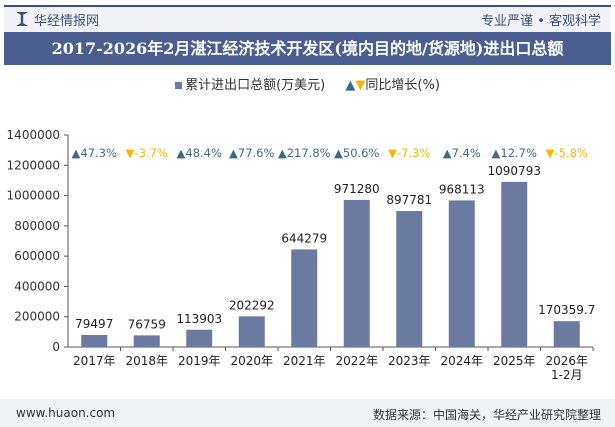 The height and width of the screenshot is (427, 615). What do you see at coordinates (514, 361) in the screenshot?
I see `x-tick-label: 2025年` at bounding box center [514, 361].